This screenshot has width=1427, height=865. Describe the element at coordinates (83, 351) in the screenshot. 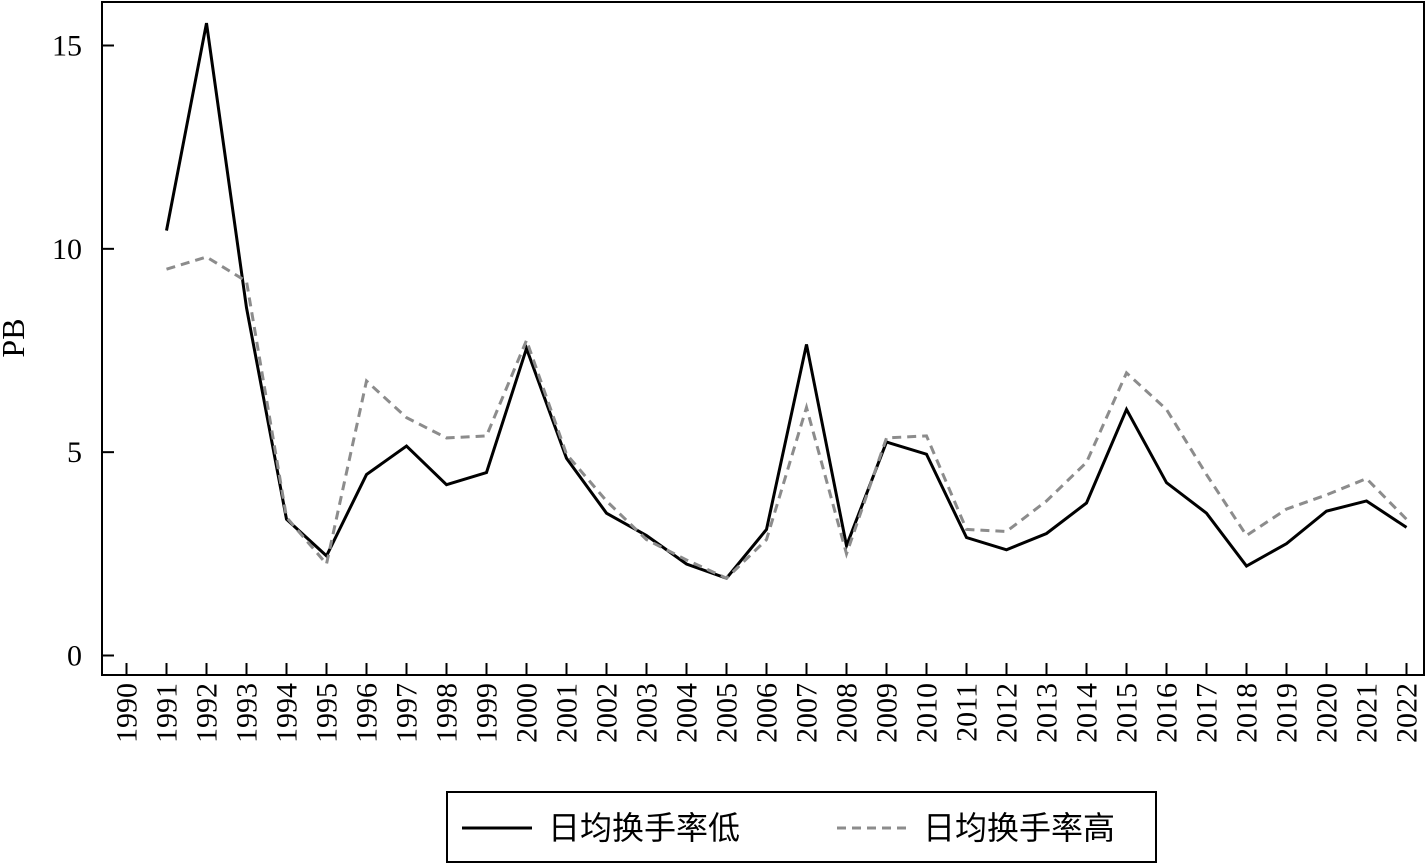

I see `y-axis: 0 5 10 15` at that location.